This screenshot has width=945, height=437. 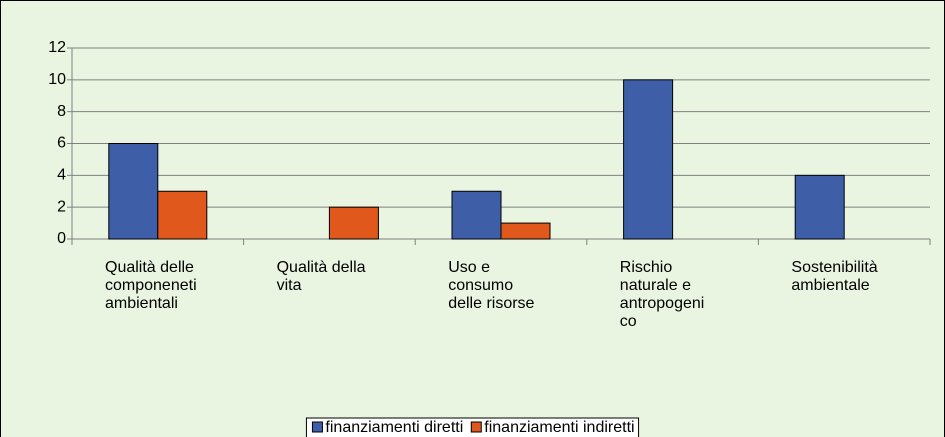 I want to click on y-tick-label: 8, so click(x=61, y=111).